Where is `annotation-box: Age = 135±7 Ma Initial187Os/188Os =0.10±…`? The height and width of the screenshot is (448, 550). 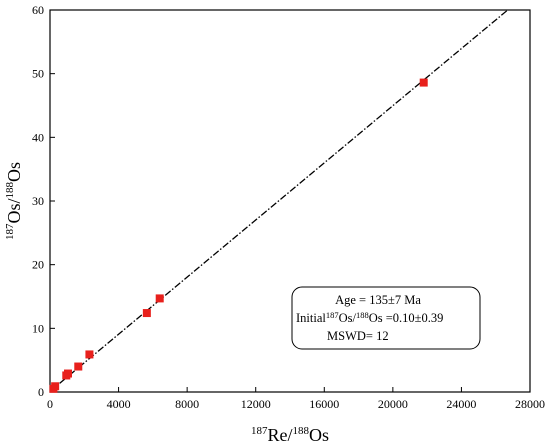
annotation-box: Age = 135±7 Ma Initial187Os/188Os =0.10±… is located at coordinates (386, 318).